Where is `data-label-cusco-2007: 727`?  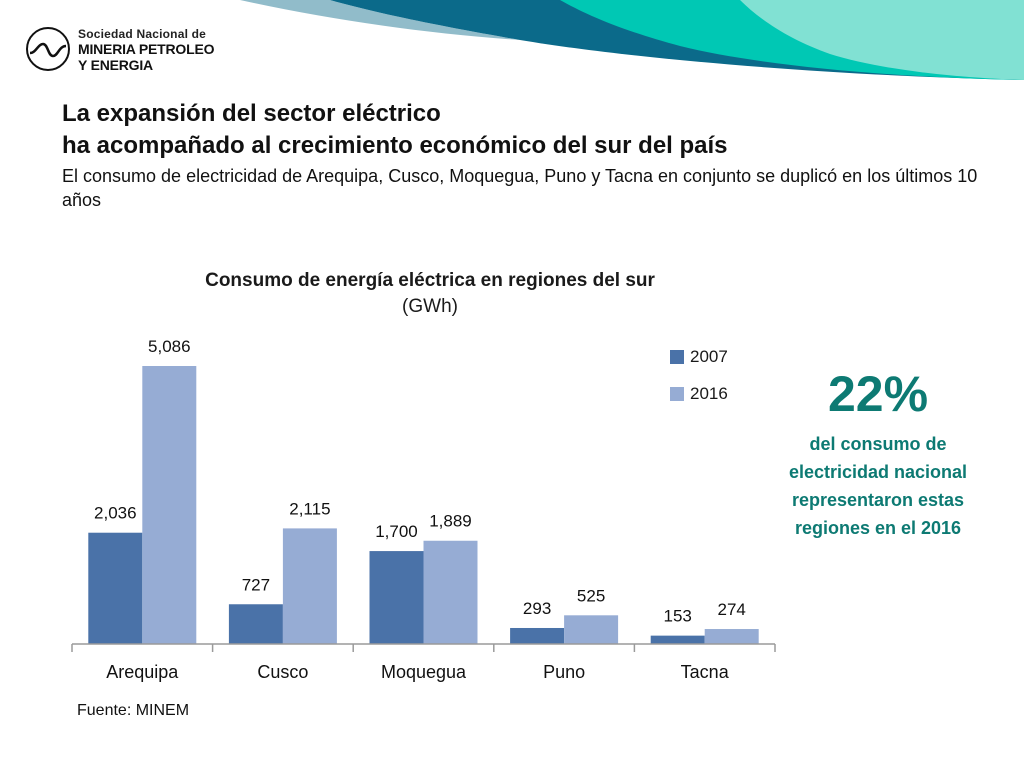
data-label-cusco-2007: 727 is located at coordinates (256, 584).